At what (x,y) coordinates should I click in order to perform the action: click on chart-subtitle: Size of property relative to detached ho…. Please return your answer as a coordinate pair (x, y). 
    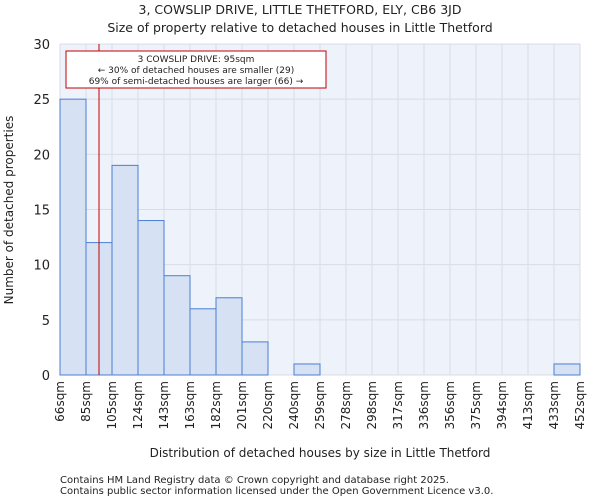
    Looking at the image, I should click on (299, 27).